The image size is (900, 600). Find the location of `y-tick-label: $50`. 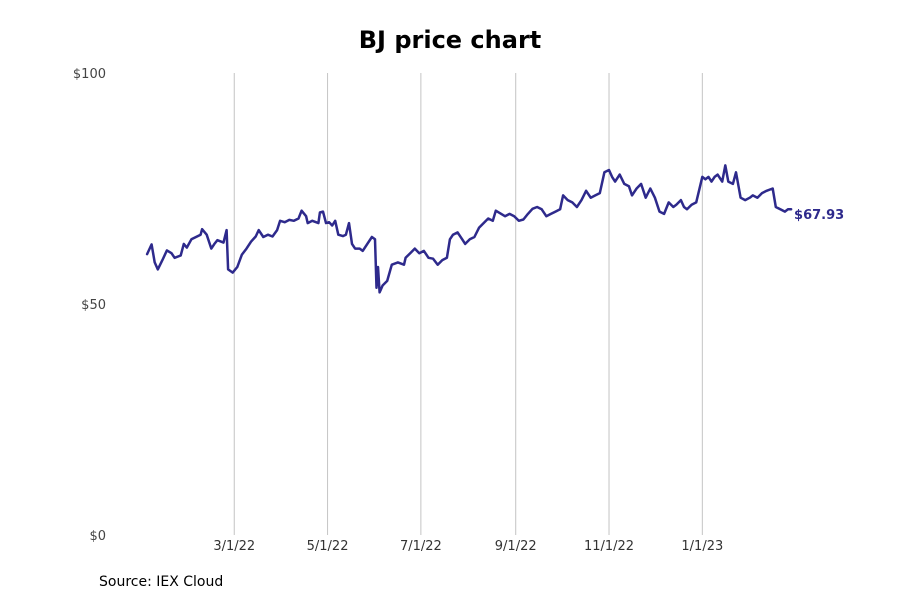

y-tick-label: $50 is located at coordinates (93, 305).